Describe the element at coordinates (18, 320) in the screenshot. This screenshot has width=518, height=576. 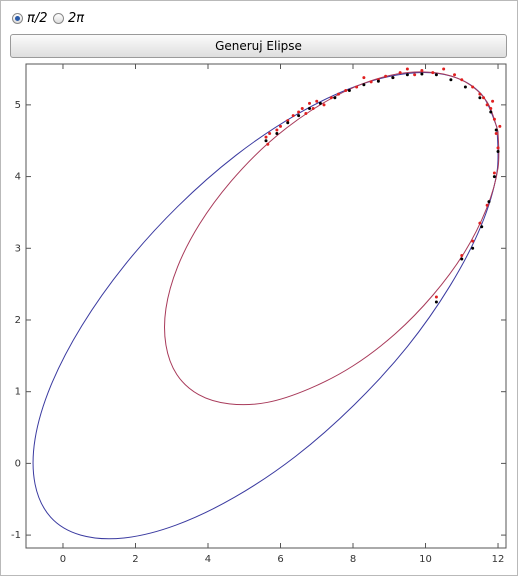
I see `y-tick-label: 2` at that location.